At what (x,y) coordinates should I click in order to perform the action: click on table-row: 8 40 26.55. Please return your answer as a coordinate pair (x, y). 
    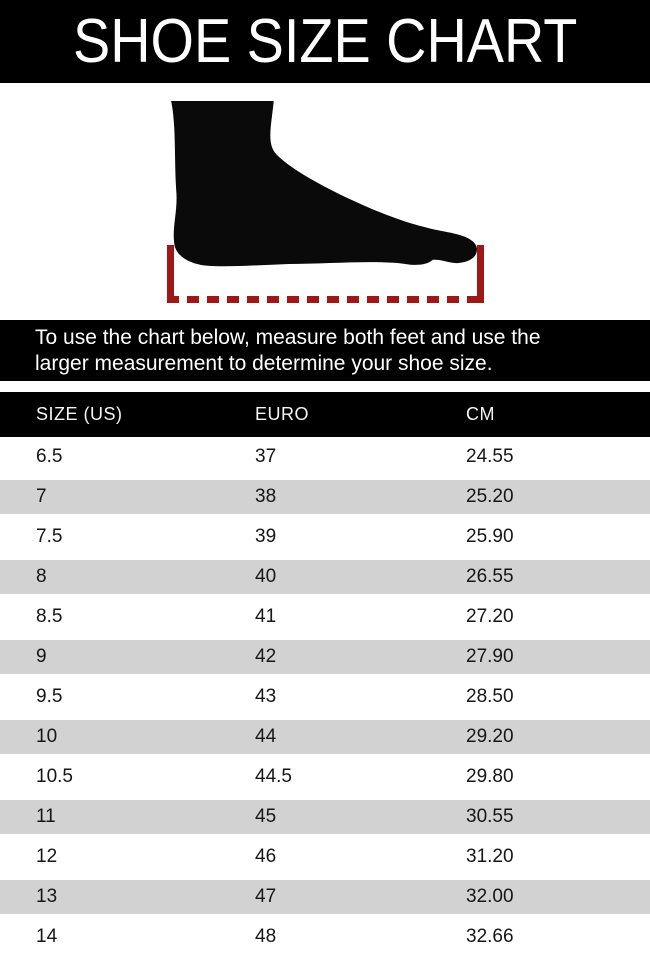
    Looking at the image, I should click on (325, 577).